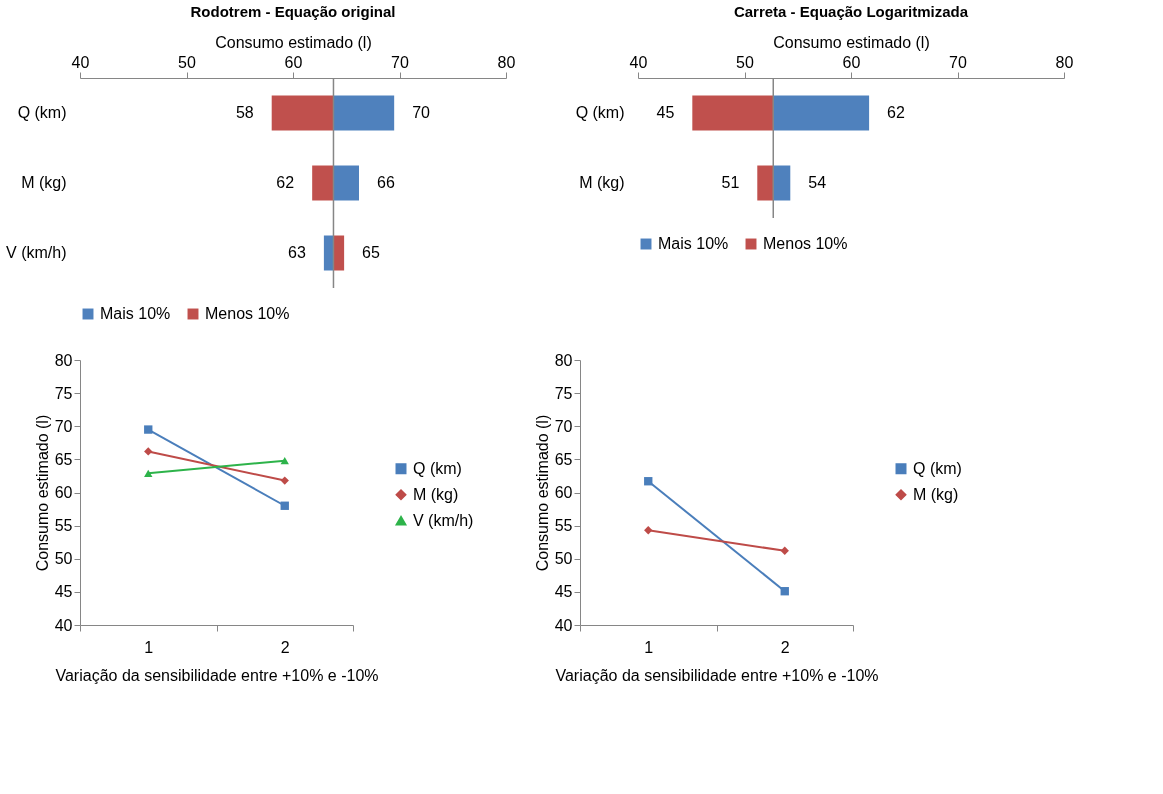 The height and width of the screenshot is (794, 1163). I want to click on data-label: 45, so click(665, 112).